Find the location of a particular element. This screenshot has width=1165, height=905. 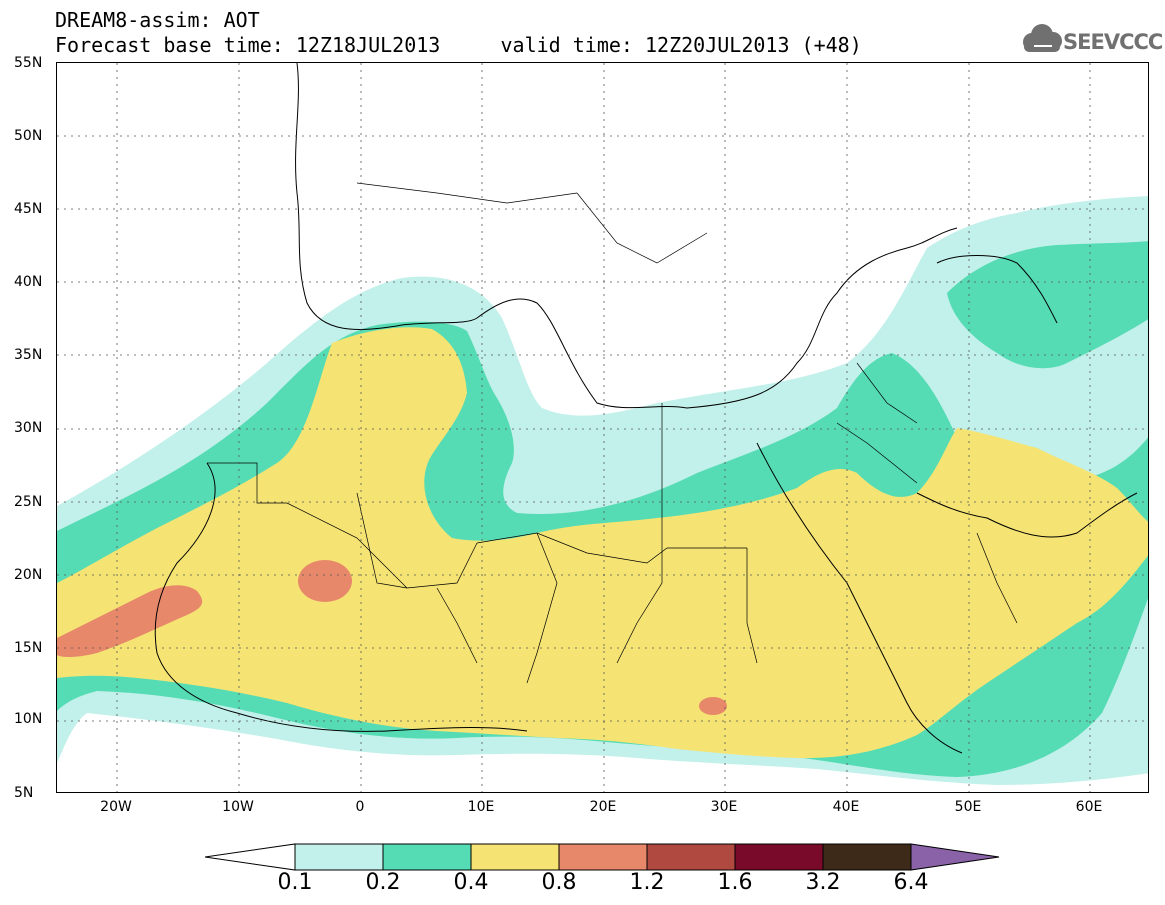

aot-contour-0.8-west is located at coordinates (130, 621).